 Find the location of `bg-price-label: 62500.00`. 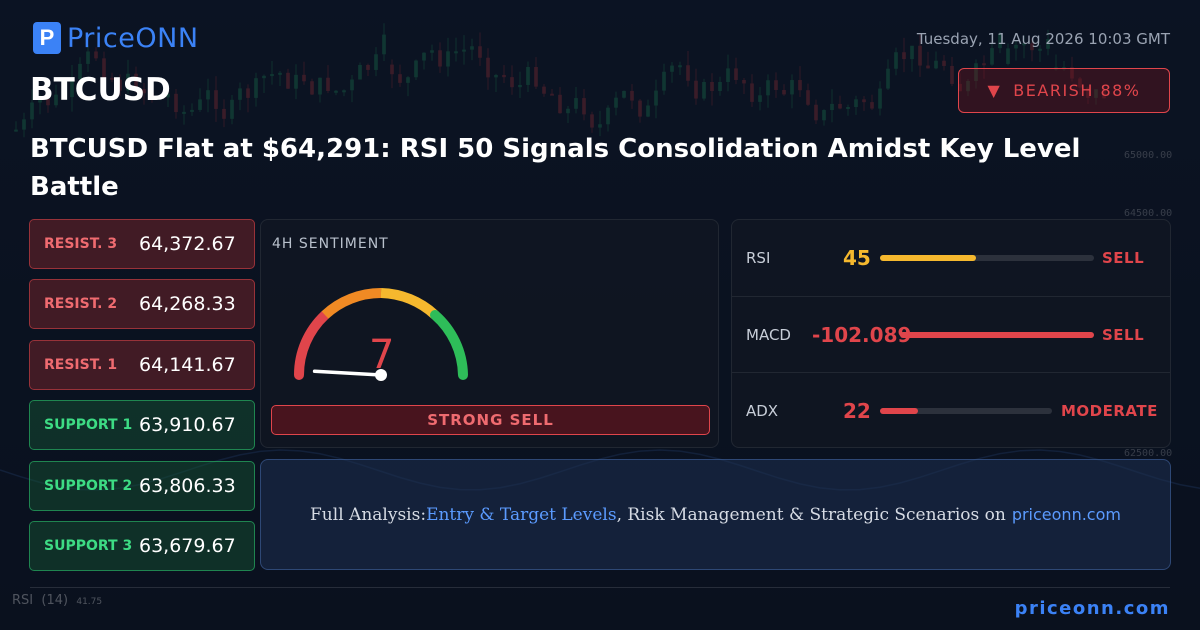

bg-price-label: 62500.00 is located at coordinates (1148, 453).